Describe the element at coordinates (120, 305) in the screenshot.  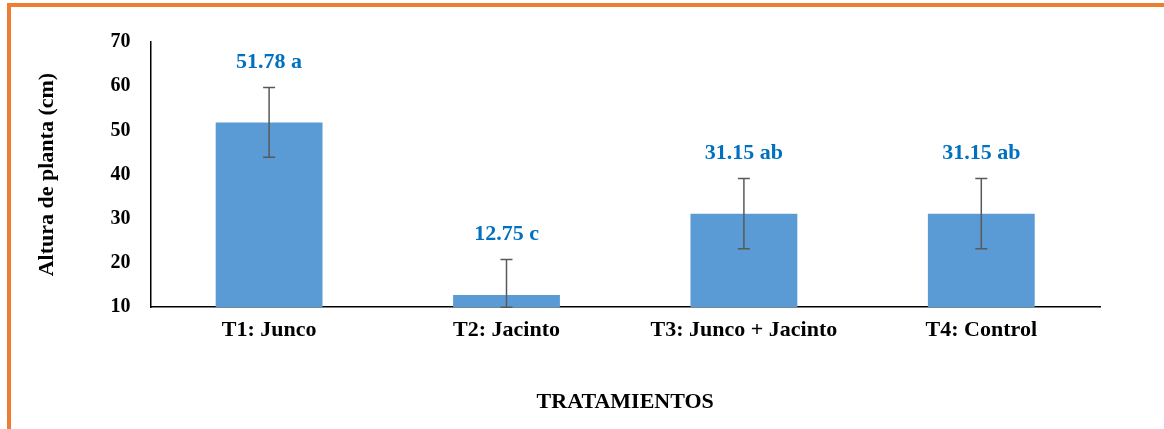
I see `y-tick-label: 10` at that location.